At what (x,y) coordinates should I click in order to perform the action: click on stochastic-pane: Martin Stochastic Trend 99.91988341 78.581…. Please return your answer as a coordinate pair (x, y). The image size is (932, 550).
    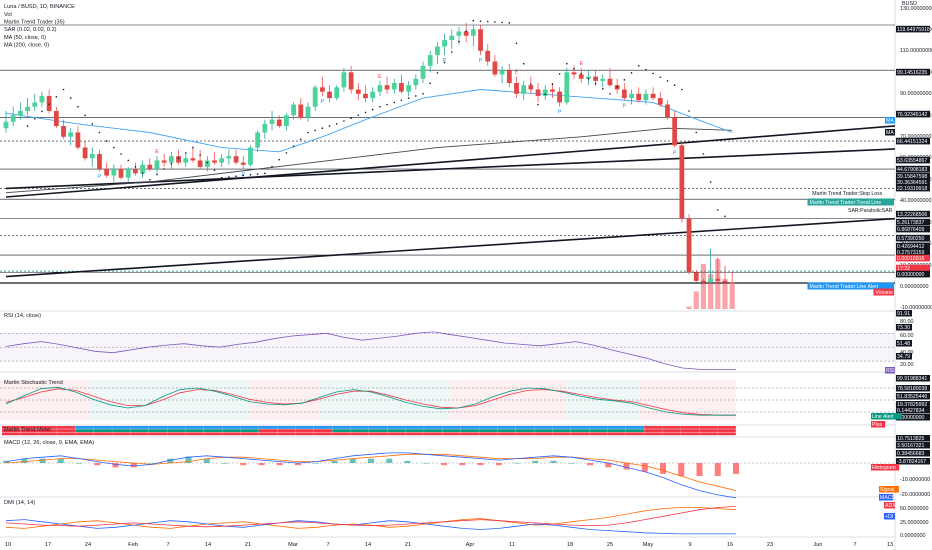
    Looking at the image, I should click on (465, 405).